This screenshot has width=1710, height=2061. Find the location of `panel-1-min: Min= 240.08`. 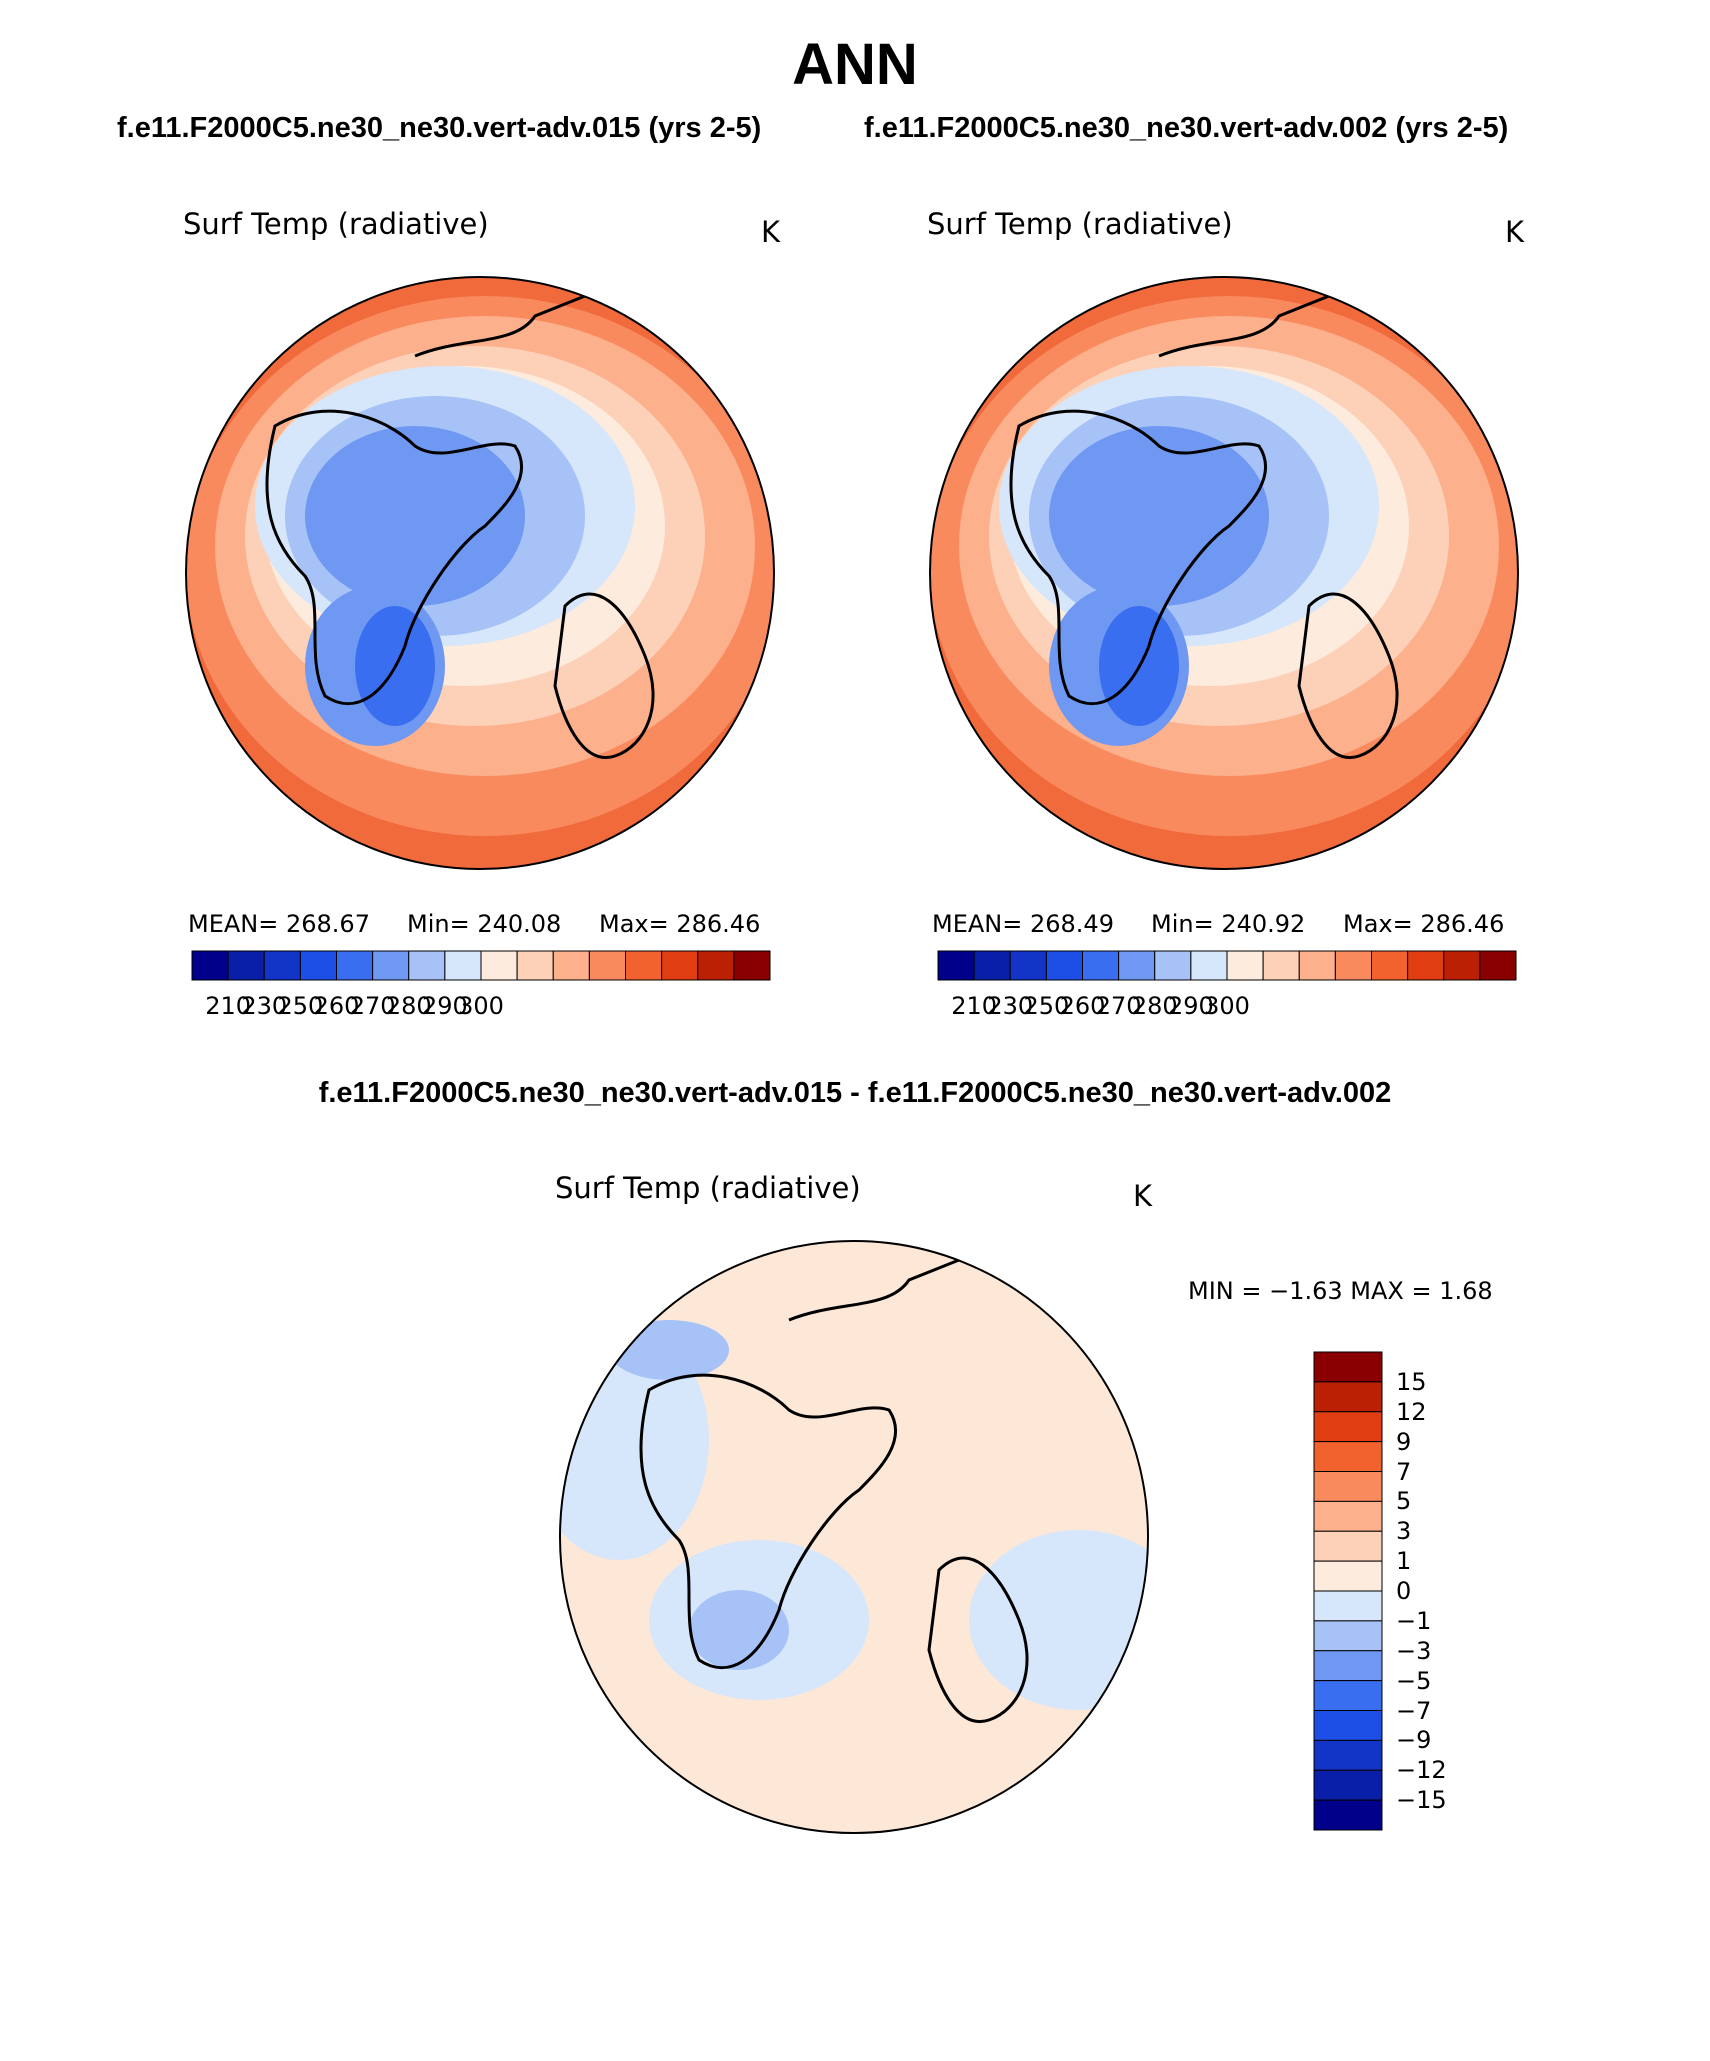

panel-1-min: Min= 240.08 is located at coordinates (484, 924).